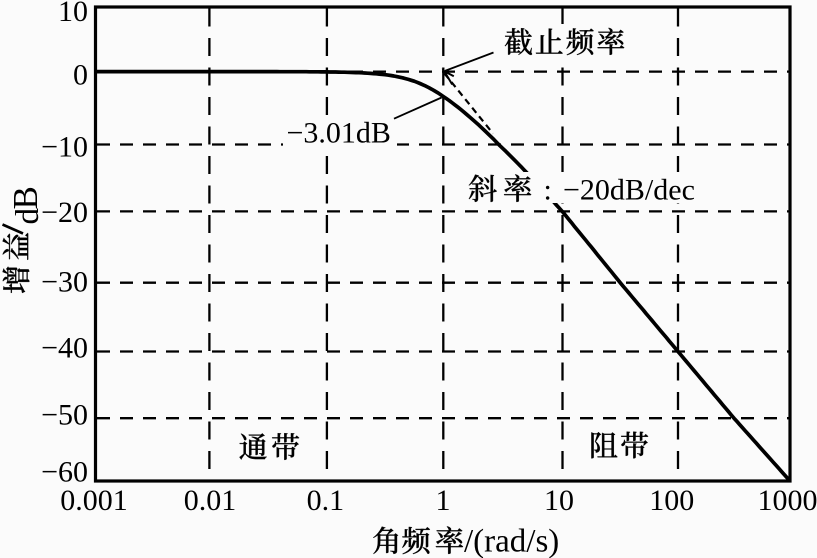 Image resolution: width=817 pixels, height=558 pixels. What do you see at coordinates (80, 75) in the screenshot?
I see `svg-text: 0` at bounding box center [80, 75].